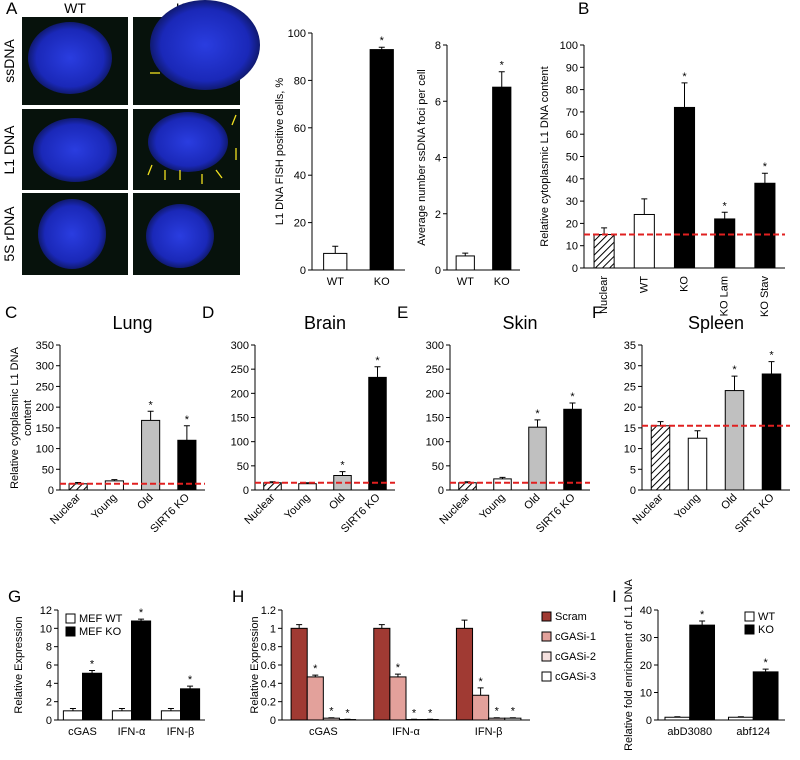  What do you see at coordinates (268, 611) in the screenshot?
I see `y-tick-label: 1.2` at bounding box center [268, 611].